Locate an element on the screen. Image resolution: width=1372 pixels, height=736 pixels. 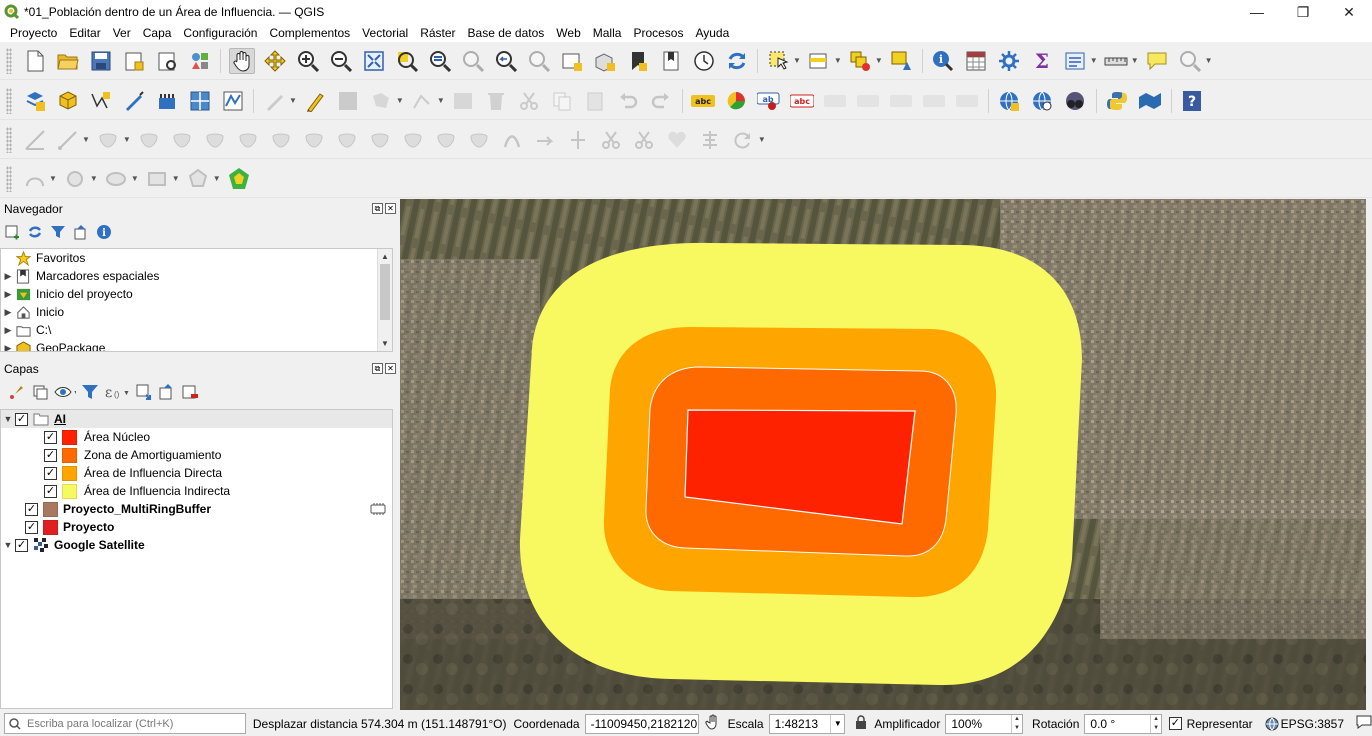
menu-base-de-datos: Base de datos is located at coordinates (506, 33).